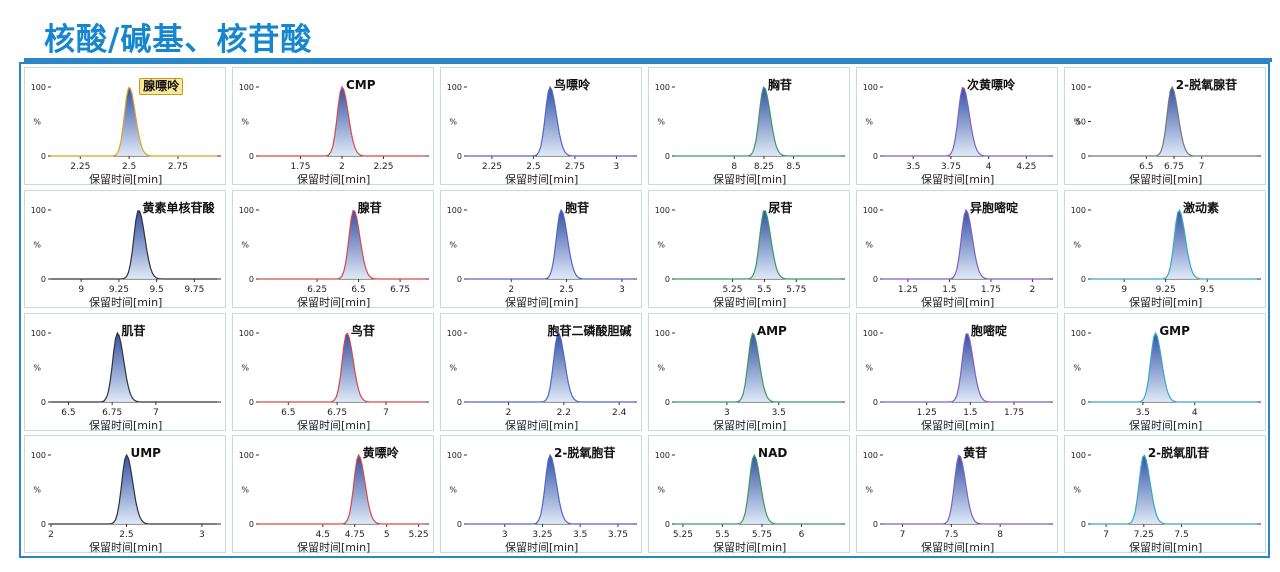  What do you see at coordinates (1165, 372) in the screenshot?
I see `chromatogram-panel: 0 100% 3.5 4 GMP 保留时间[min]` at bounding box center [1165, 372].